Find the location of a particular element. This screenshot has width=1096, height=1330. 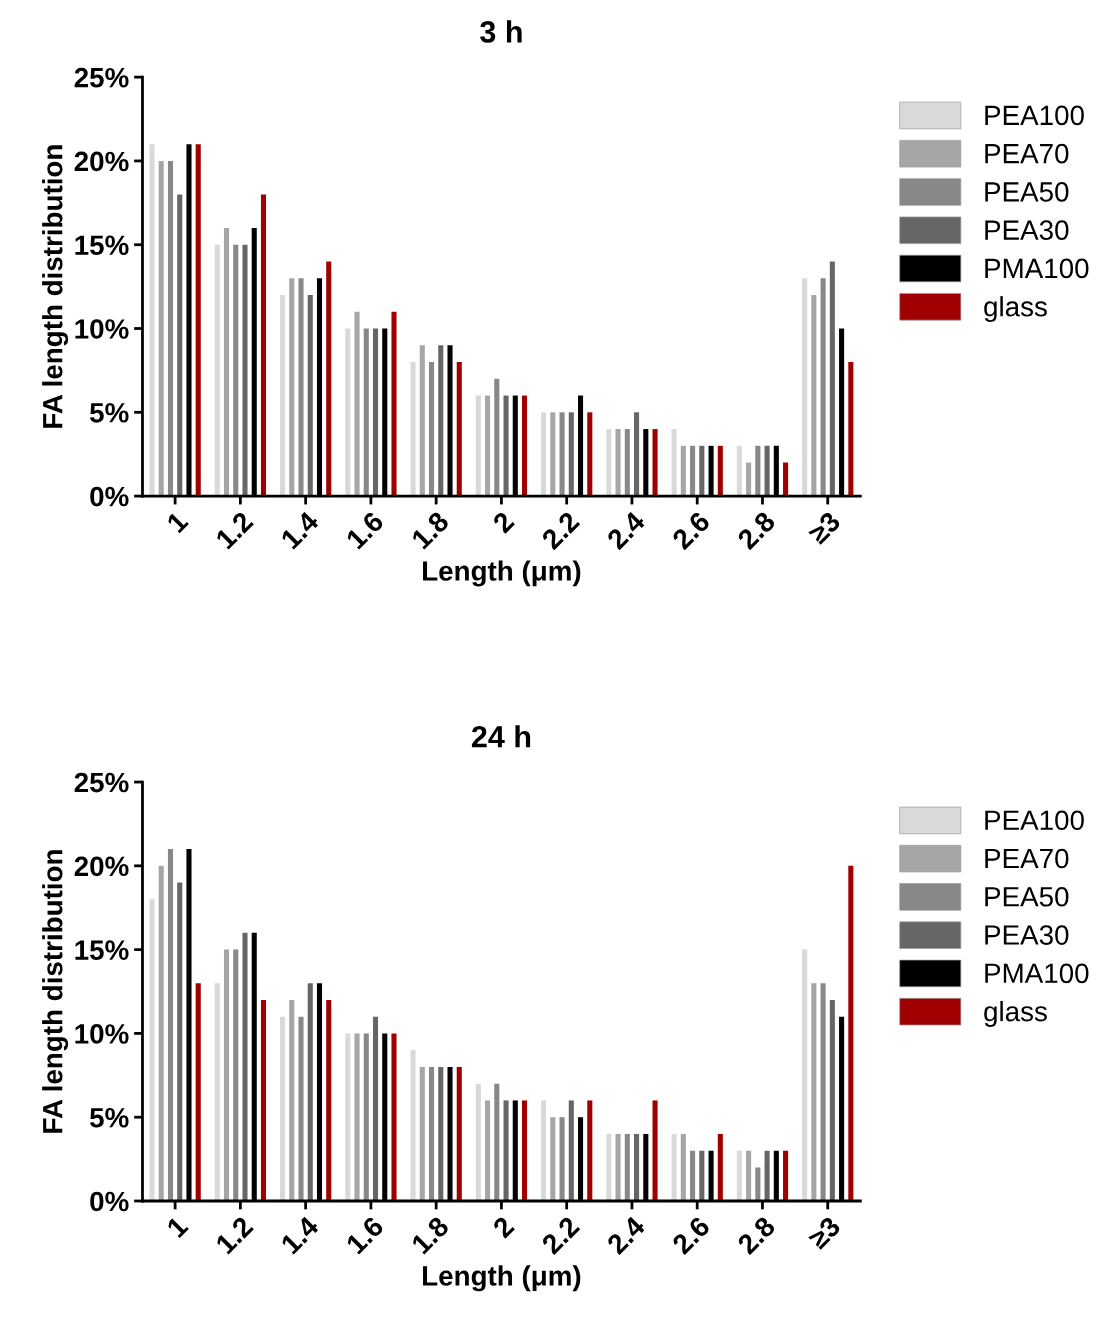

x-tick-label: 1.4 is located at coordinates (300, 1235).